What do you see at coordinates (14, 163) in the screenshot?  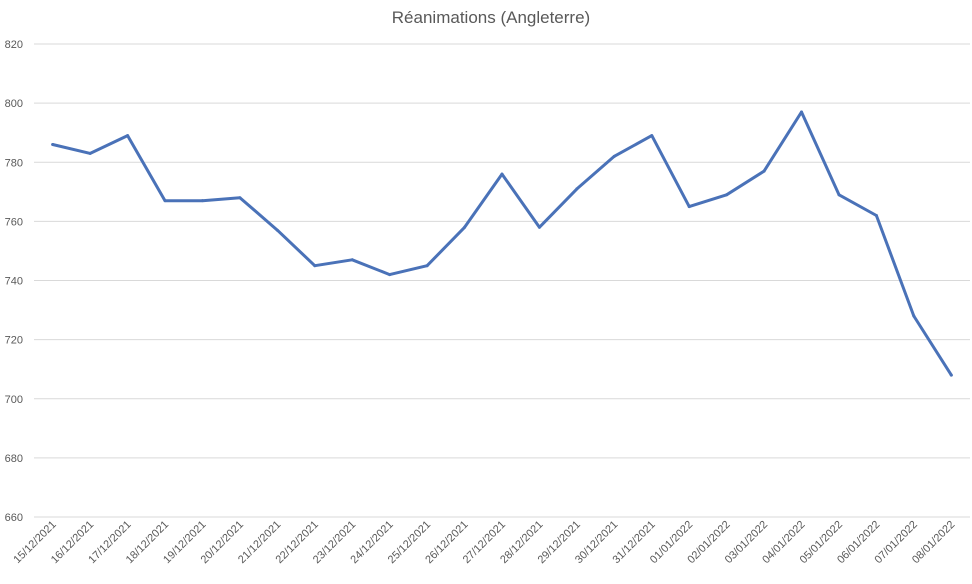 I see `y-tick-label: 780` at bounding box center [14, 163].